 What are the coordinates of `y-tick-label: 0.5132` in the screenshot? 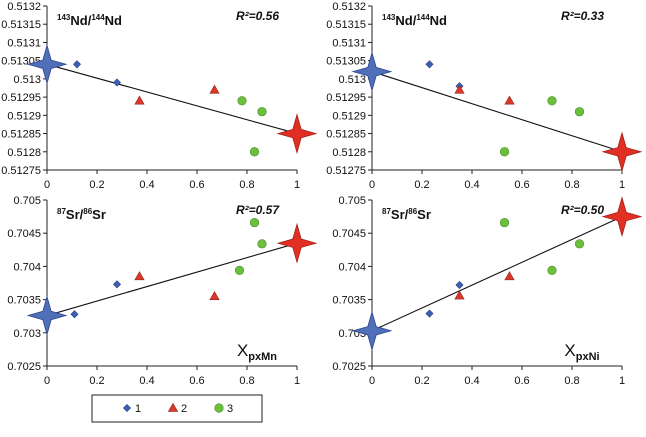 It's located at (349, 7).